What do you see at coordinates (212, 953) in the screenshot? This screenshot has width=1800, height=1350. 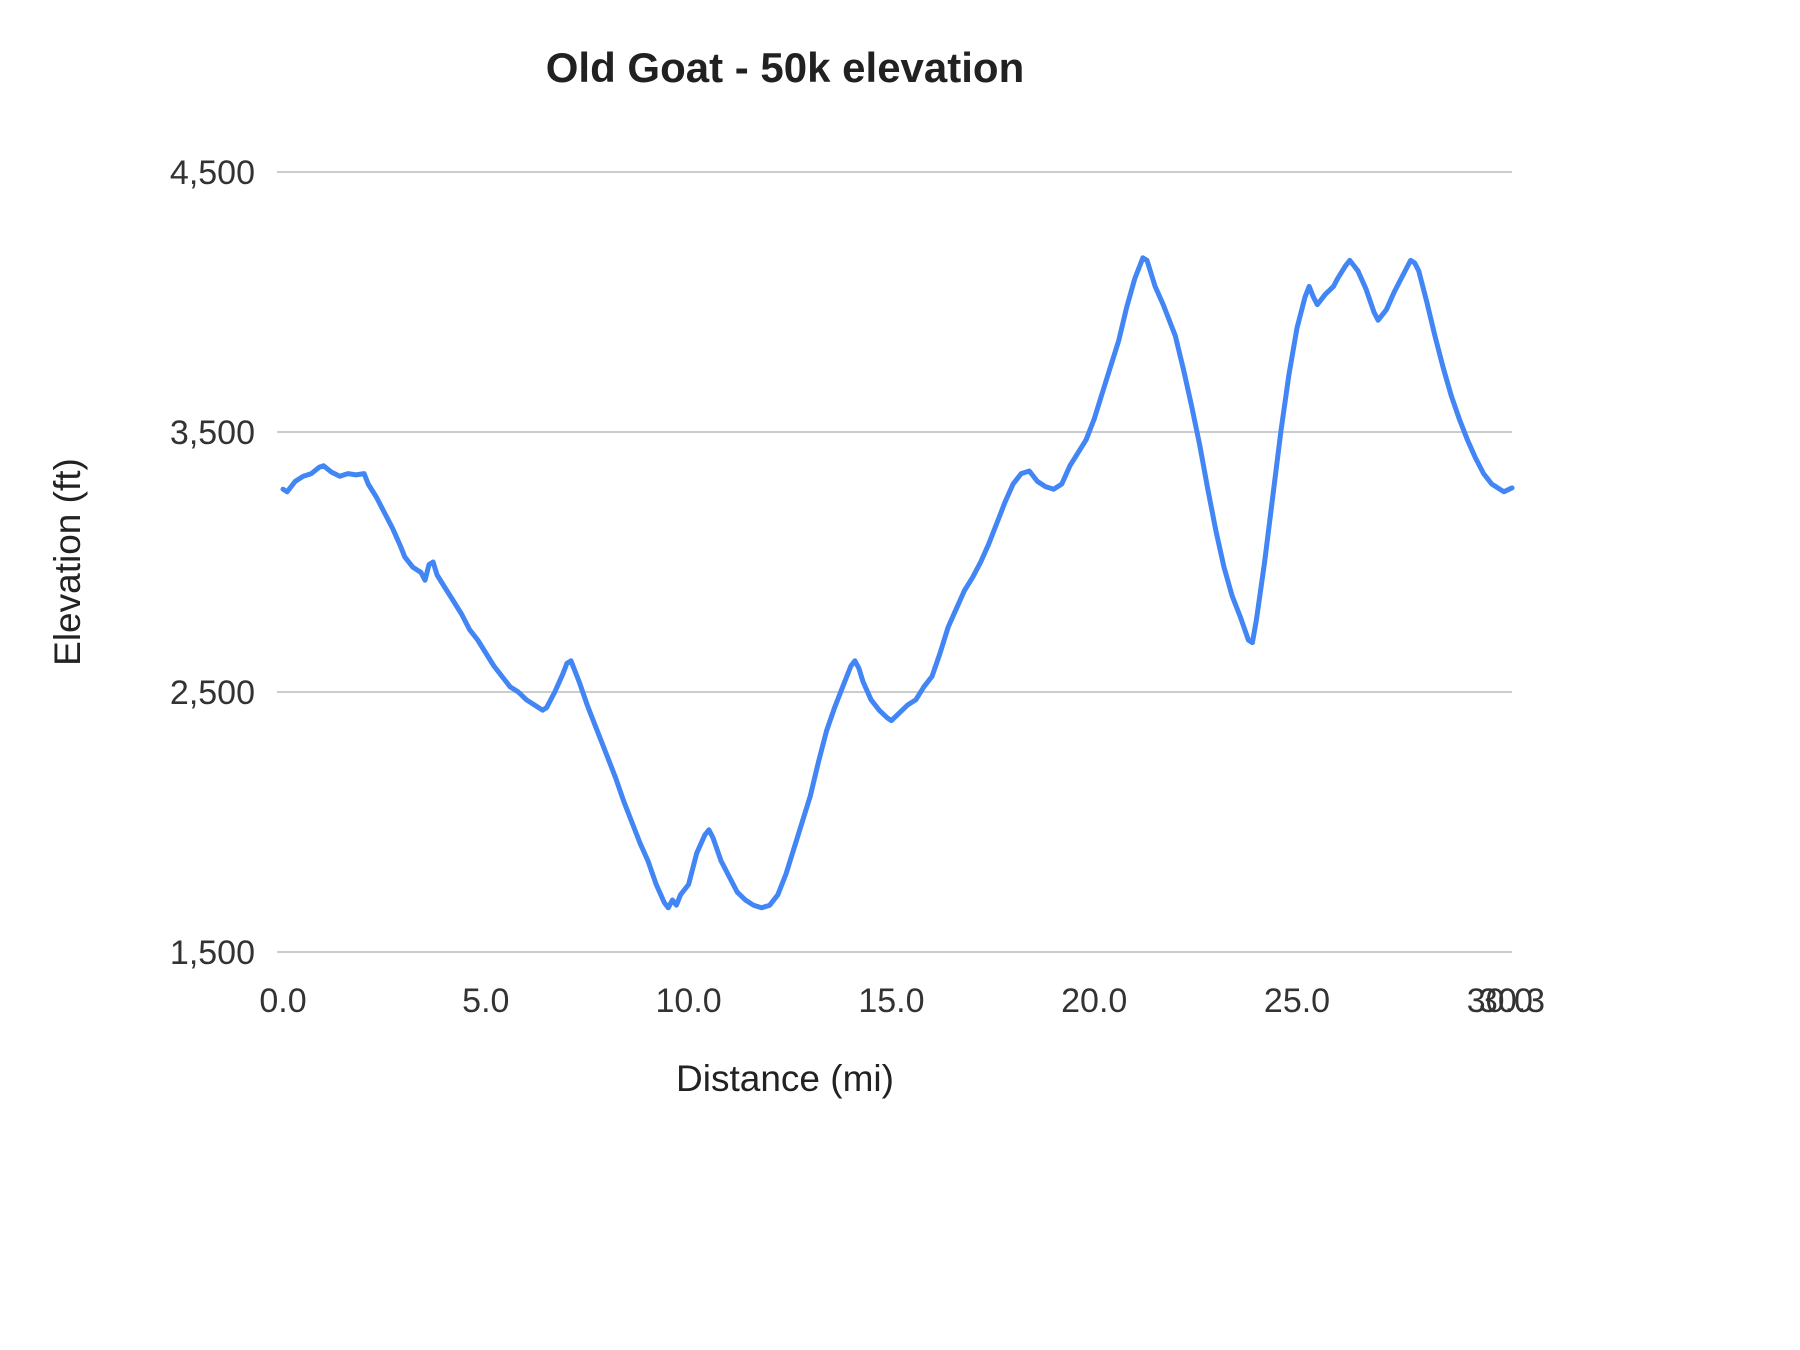 I see `y-tick-label: 1,500` at bounding box center [212, 953].